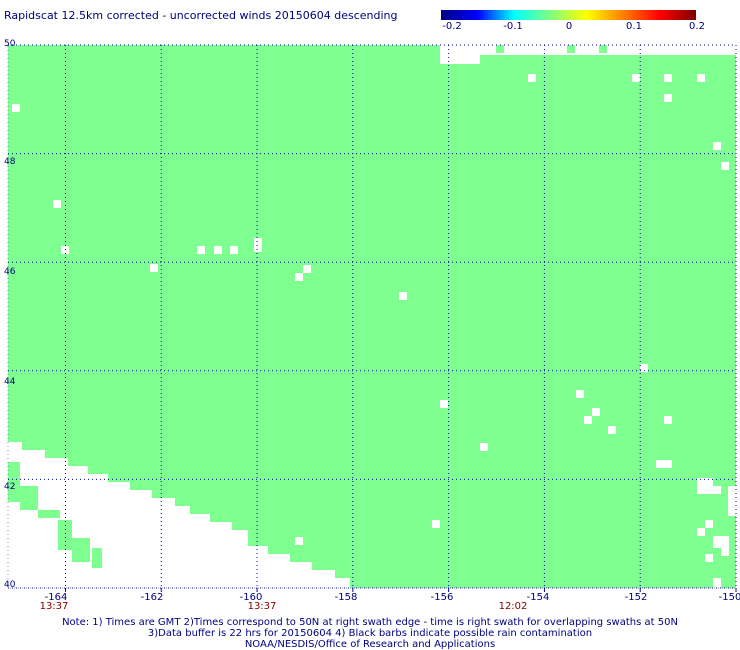  What do you see at coordinates (10, 162) in the screenshot?
I see `latitude-label: 48` at bounding box center [10, 162].